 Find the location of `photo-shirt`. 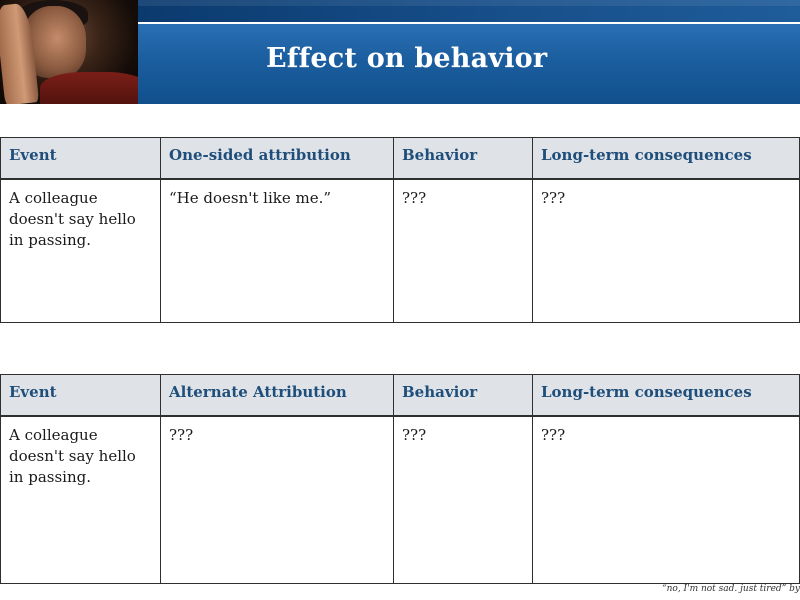

photo-shirt is located at coordinates (89, 88).